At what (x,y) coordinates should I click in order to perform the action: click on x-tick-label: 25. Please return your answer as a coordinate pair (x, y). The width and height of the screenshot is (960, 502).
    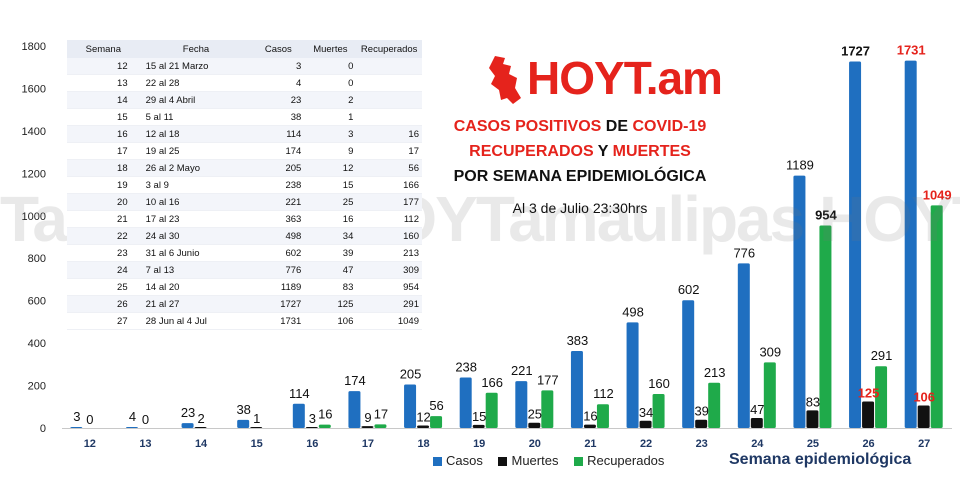
    Looking at the image, I should click on (813, 444).